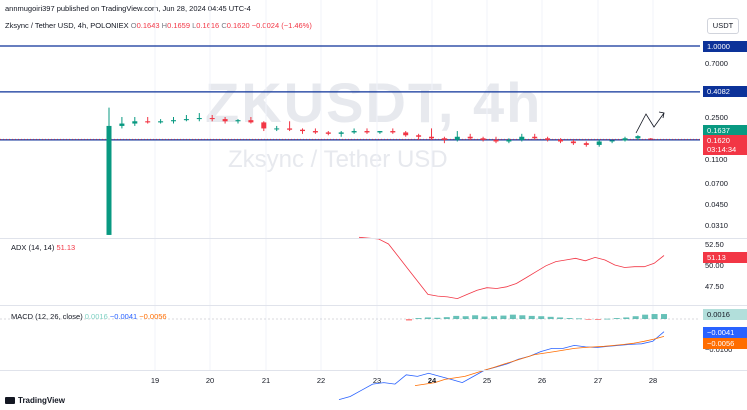 The image size is (747, 410). What do you see at coordinates (653, 380) in the screenshot?
I see `x-tick-28: 28` at bounding box center [653, 380].